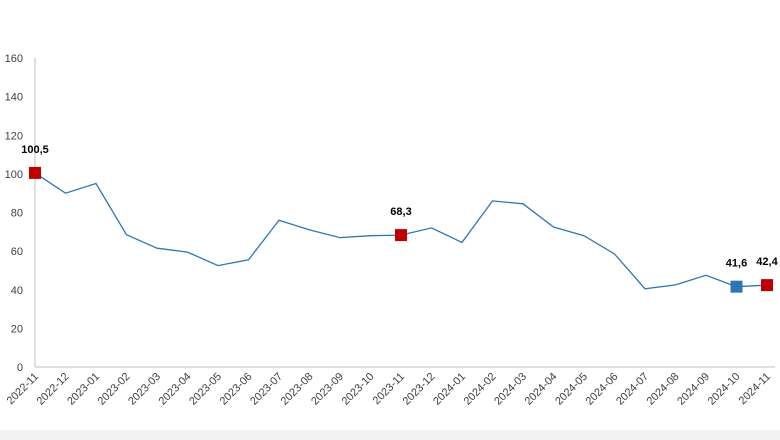  I want to click on x-tick-label: 2023-08, so click(297, 389).